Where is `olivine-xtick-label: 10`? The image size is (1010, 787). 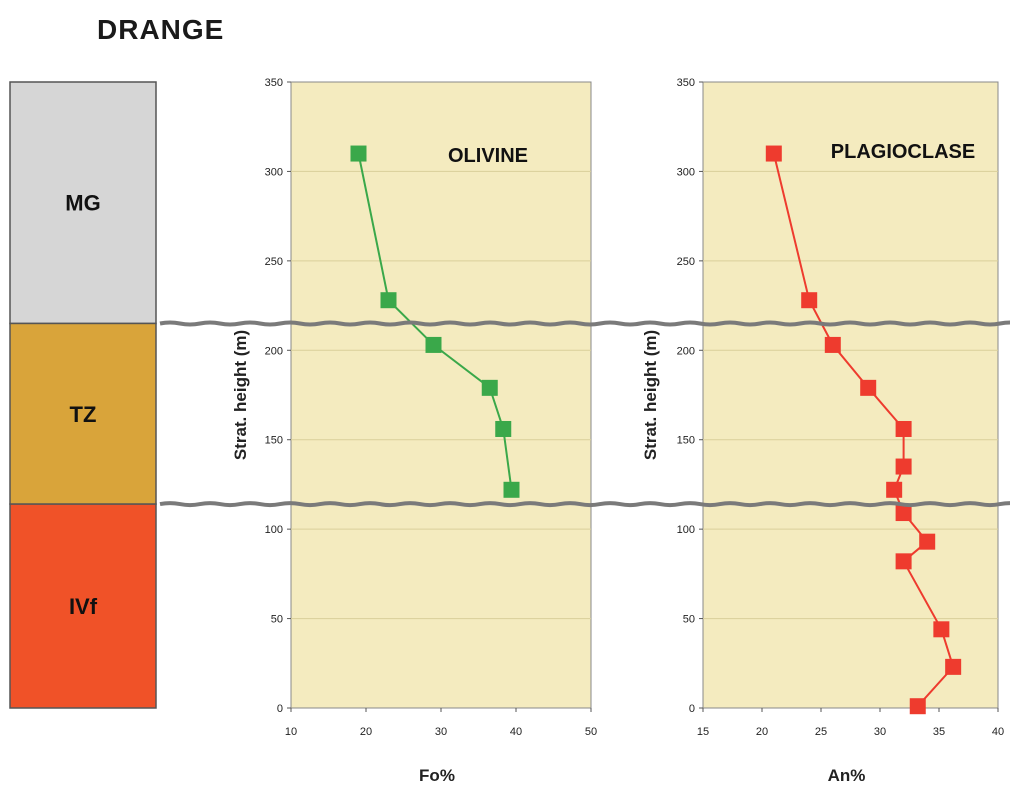
olivine-xtick-label: 10 is located at coordinates (291, 732).